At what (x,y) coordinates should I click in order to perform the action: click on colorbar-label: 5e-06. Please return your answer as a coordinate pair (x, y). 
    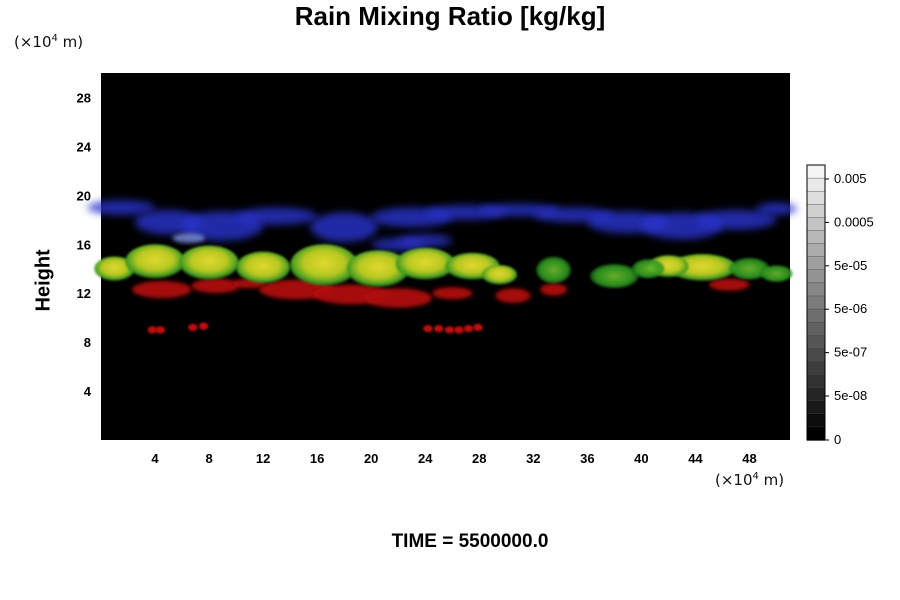
    Looking at the image, I should click on (850, 308).